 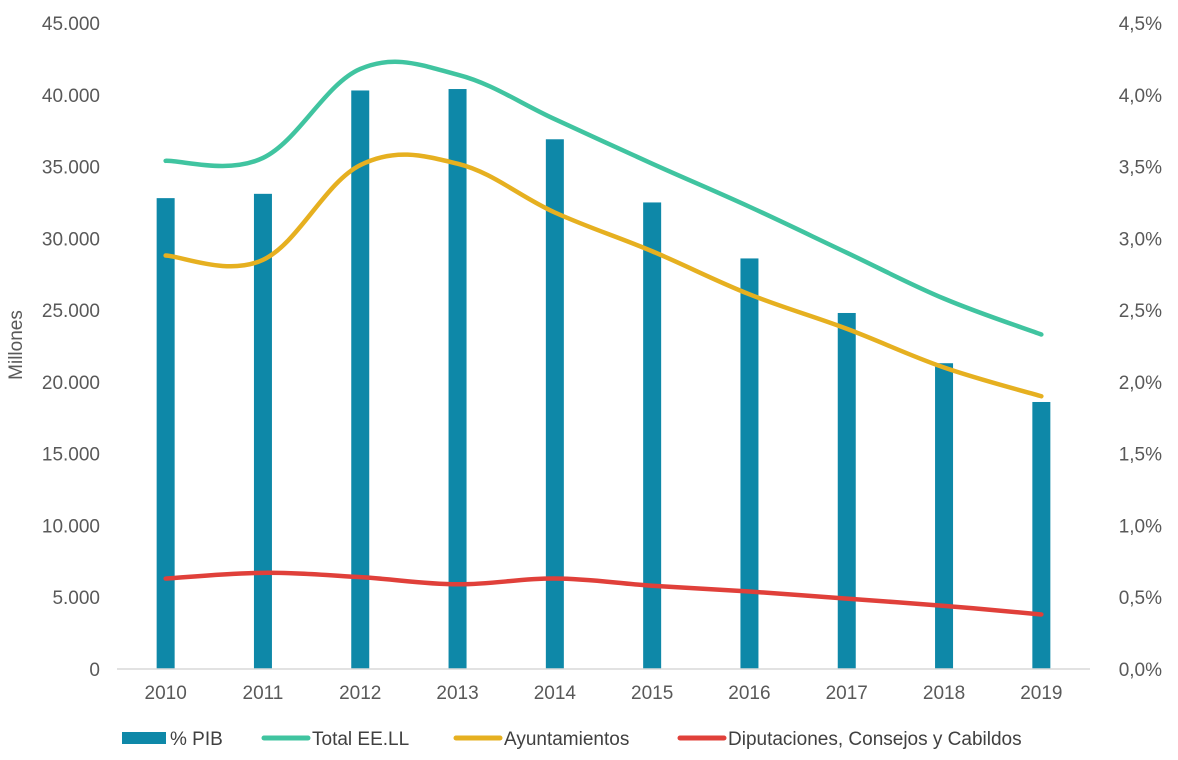 I want to click on legend-item-pib: % PIB, so click(x=172, y=739).